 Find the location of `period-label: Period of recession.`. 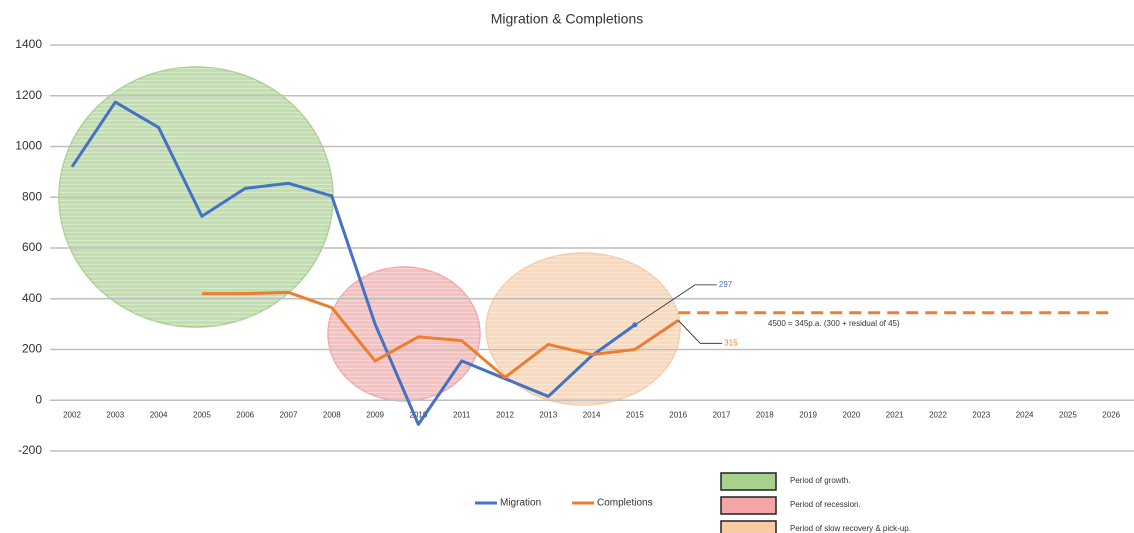

period-label: Period of recession. is located at coordinates (825, 504).